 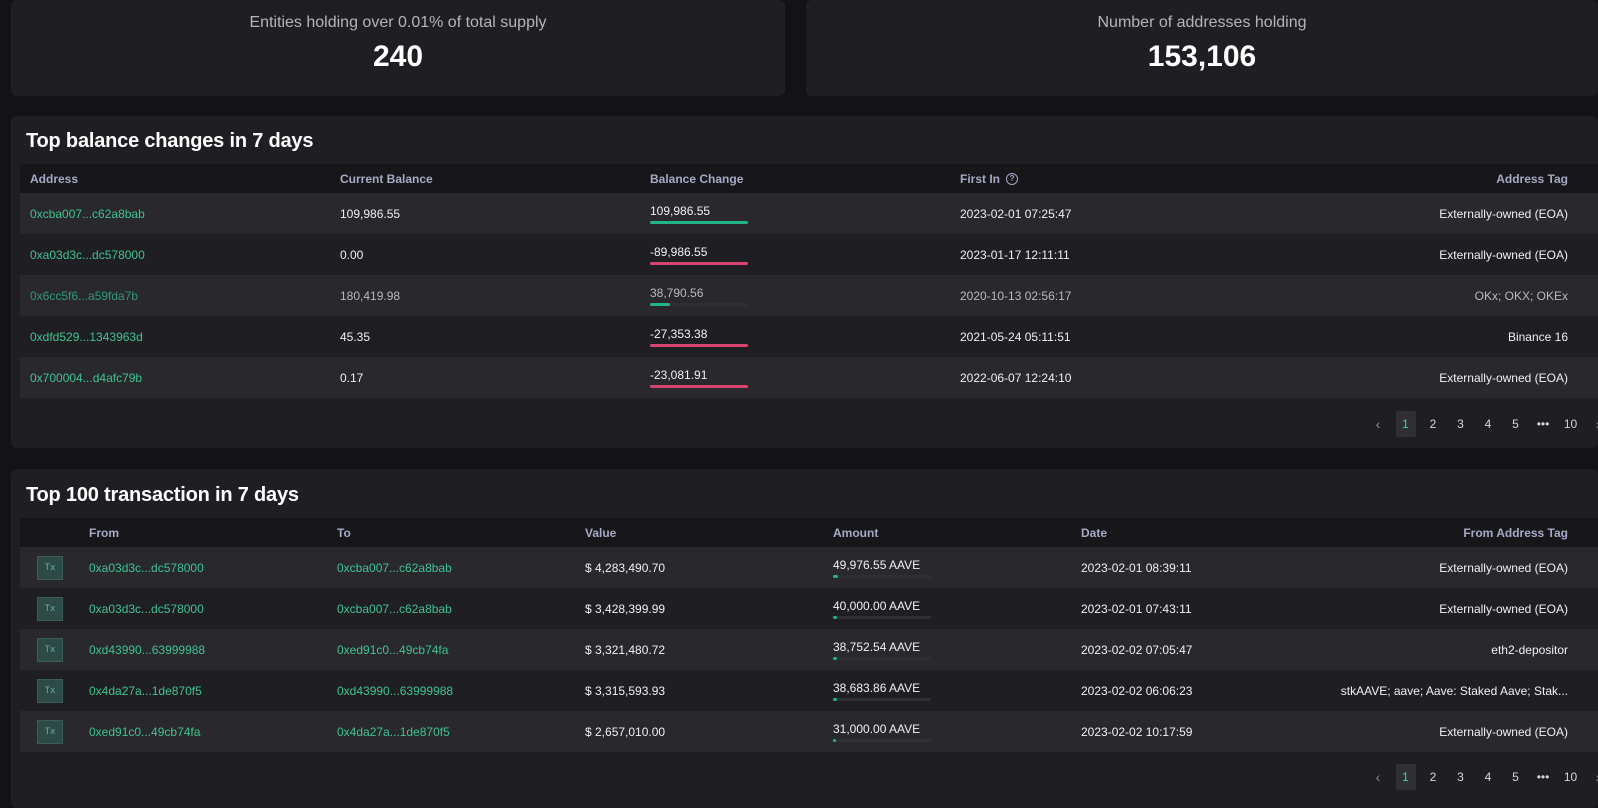 What do you see at coordinates (679, 374) in the screenshot?
I see `balance-change-value: -23,081.91` at bounding box center [679, 374].